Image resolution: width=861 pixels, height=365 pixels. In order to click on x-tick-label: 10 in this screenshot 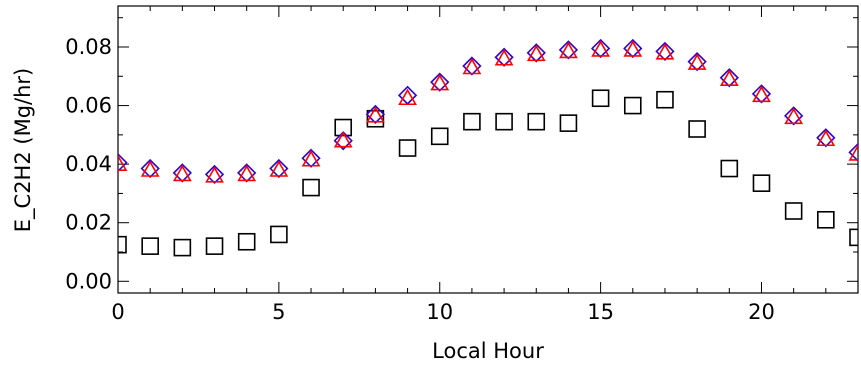, I will do `click(439, 312)`.